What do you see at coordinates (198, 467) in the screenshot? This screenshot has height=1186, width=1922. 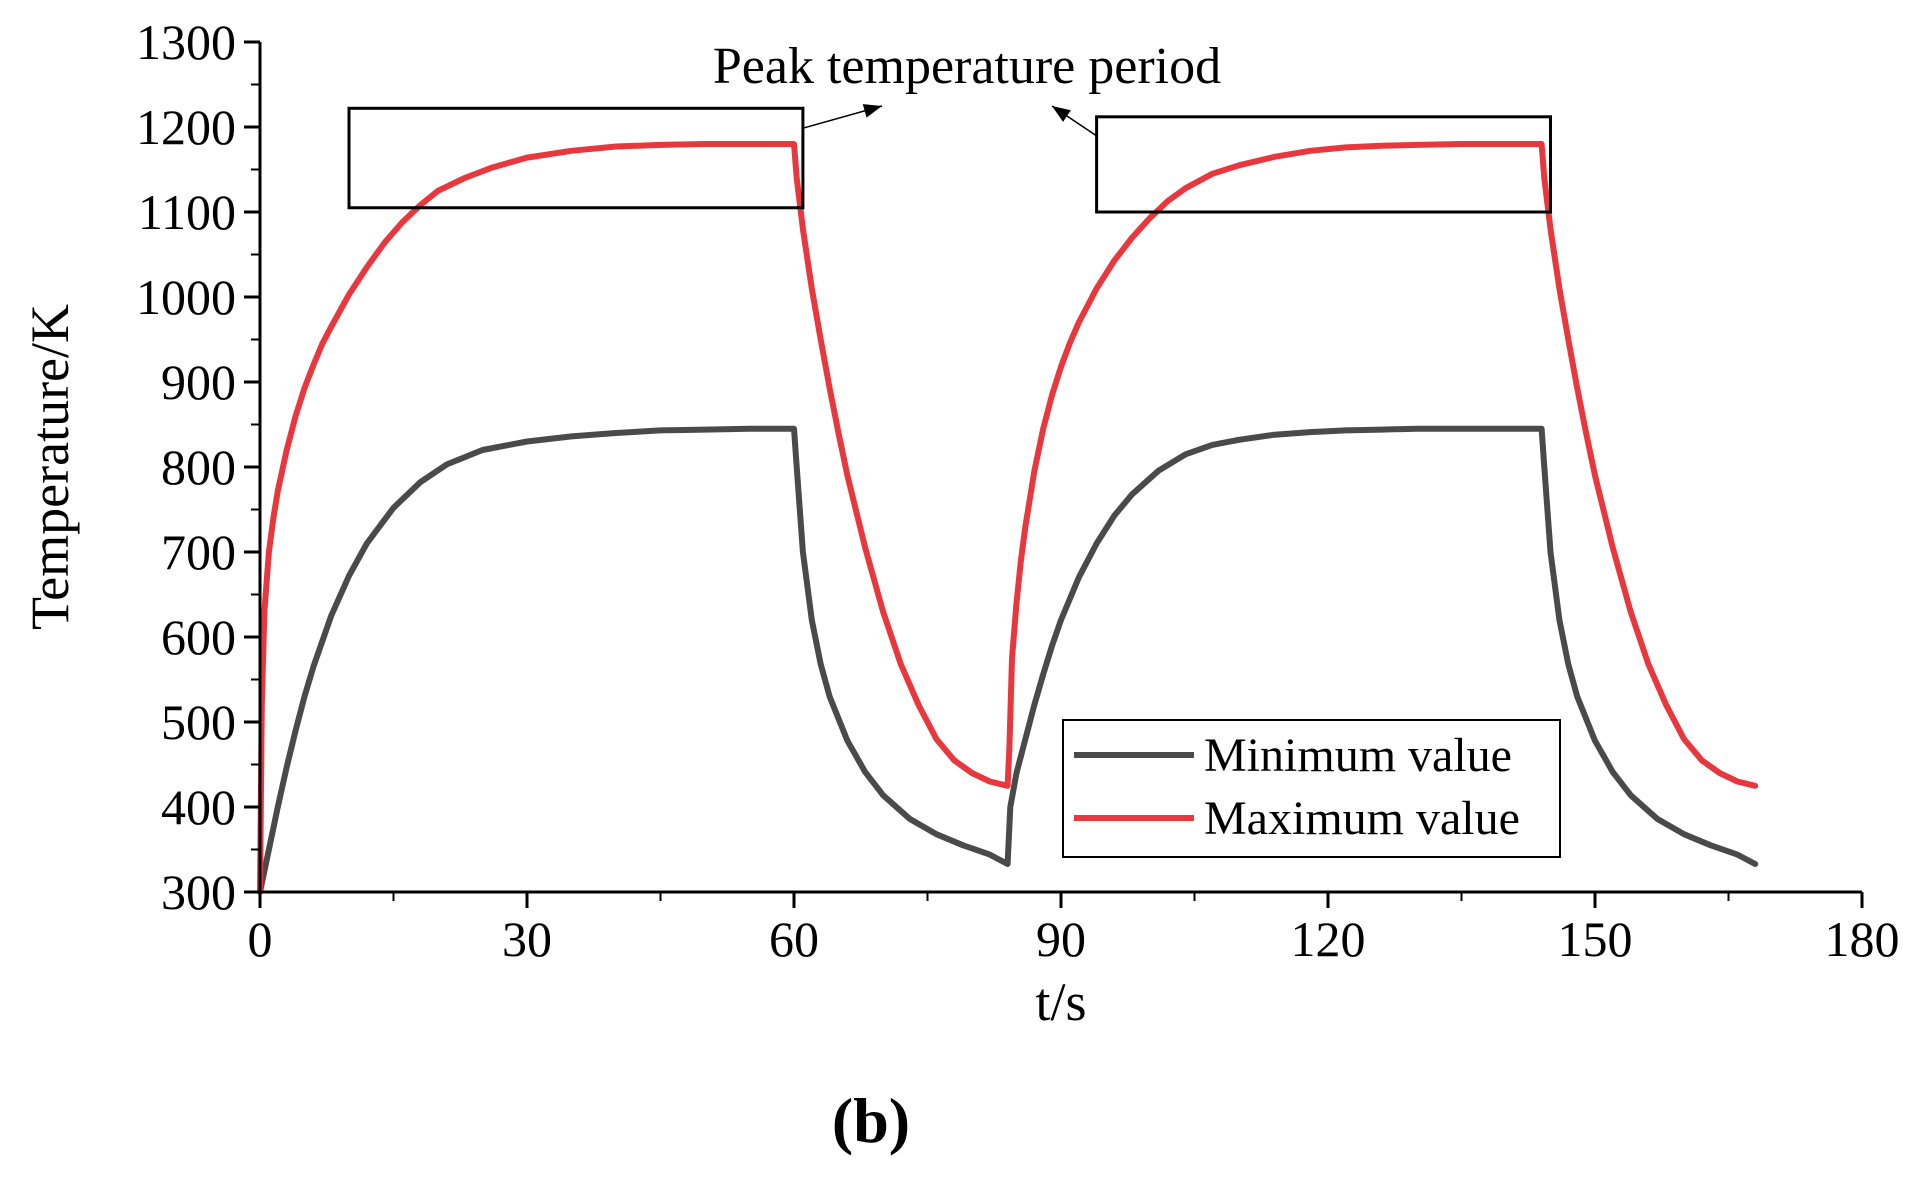 I see `y-tick-label: 800` at bounding box center [198, 467].